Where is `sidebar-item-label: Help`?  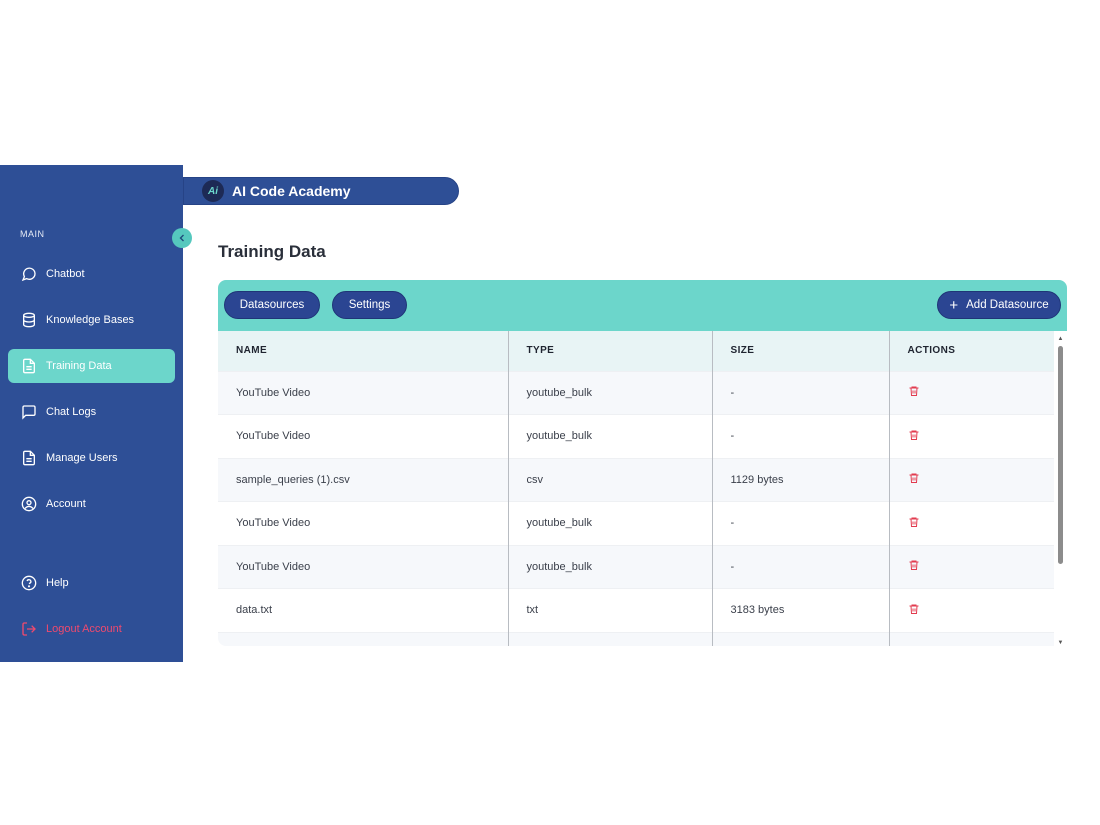
sidebar-item-label: Help is located at coordinates (57, 583).